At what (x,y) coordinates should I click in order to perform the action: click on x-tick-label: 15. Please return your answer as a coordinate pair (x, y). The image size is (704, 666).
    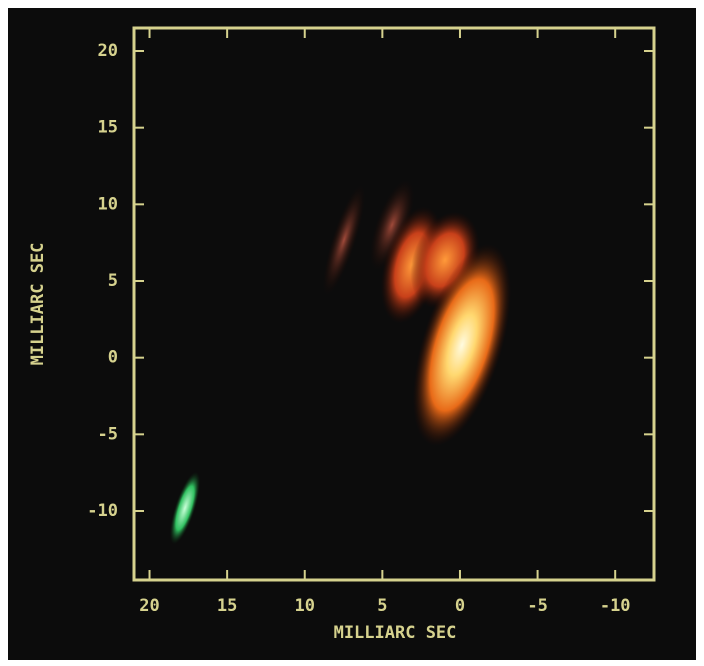
    Looking at the image, I should click on (227, 606).